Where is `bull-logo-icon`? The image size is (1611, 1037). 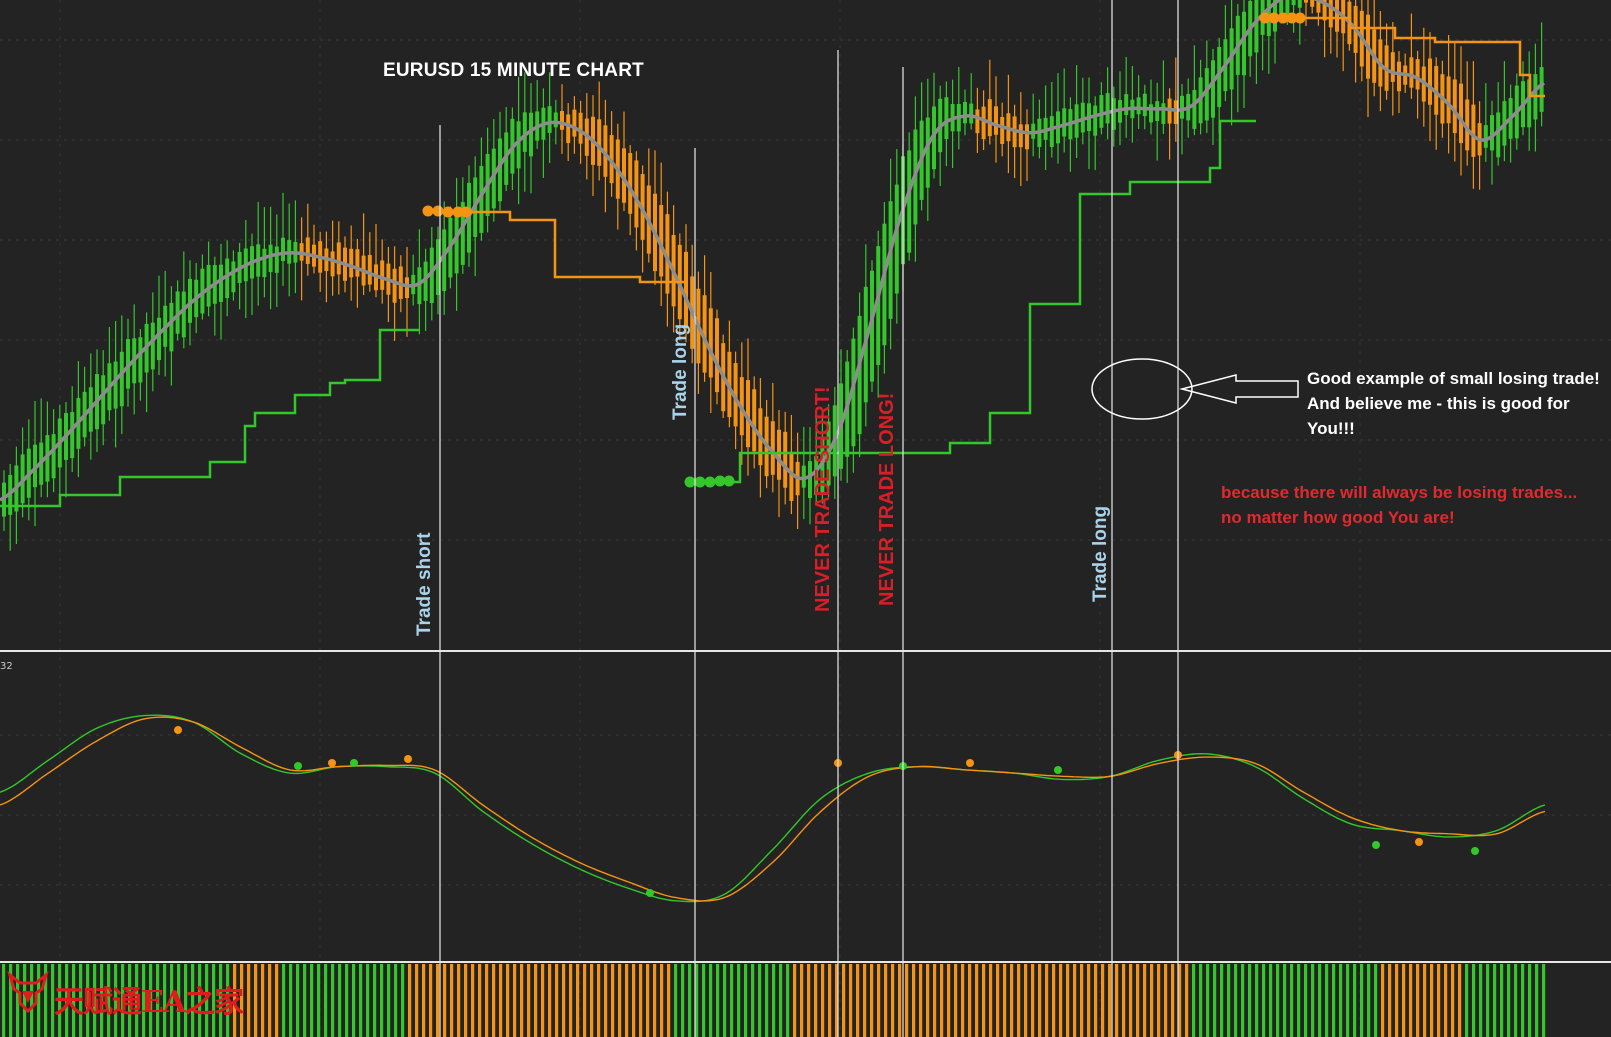 bull-logo-icon is located at coordinates (28, 992).